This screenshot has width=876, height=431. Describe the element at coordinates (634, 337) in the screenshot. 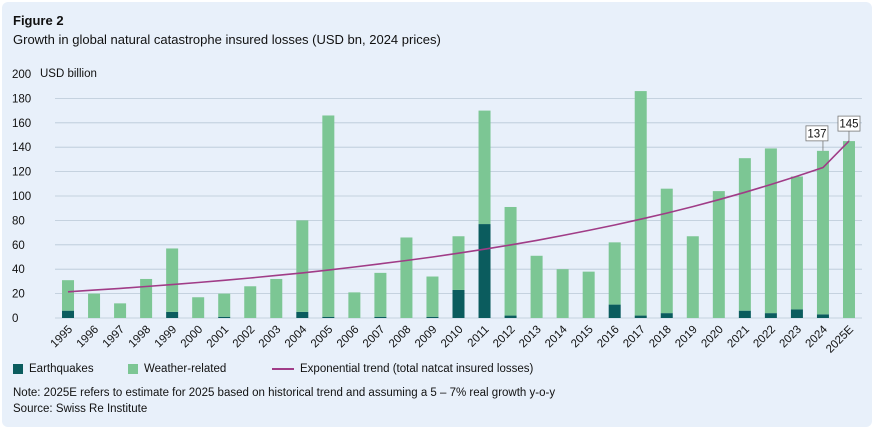

I see `x-tick-label: 2017` at that location.